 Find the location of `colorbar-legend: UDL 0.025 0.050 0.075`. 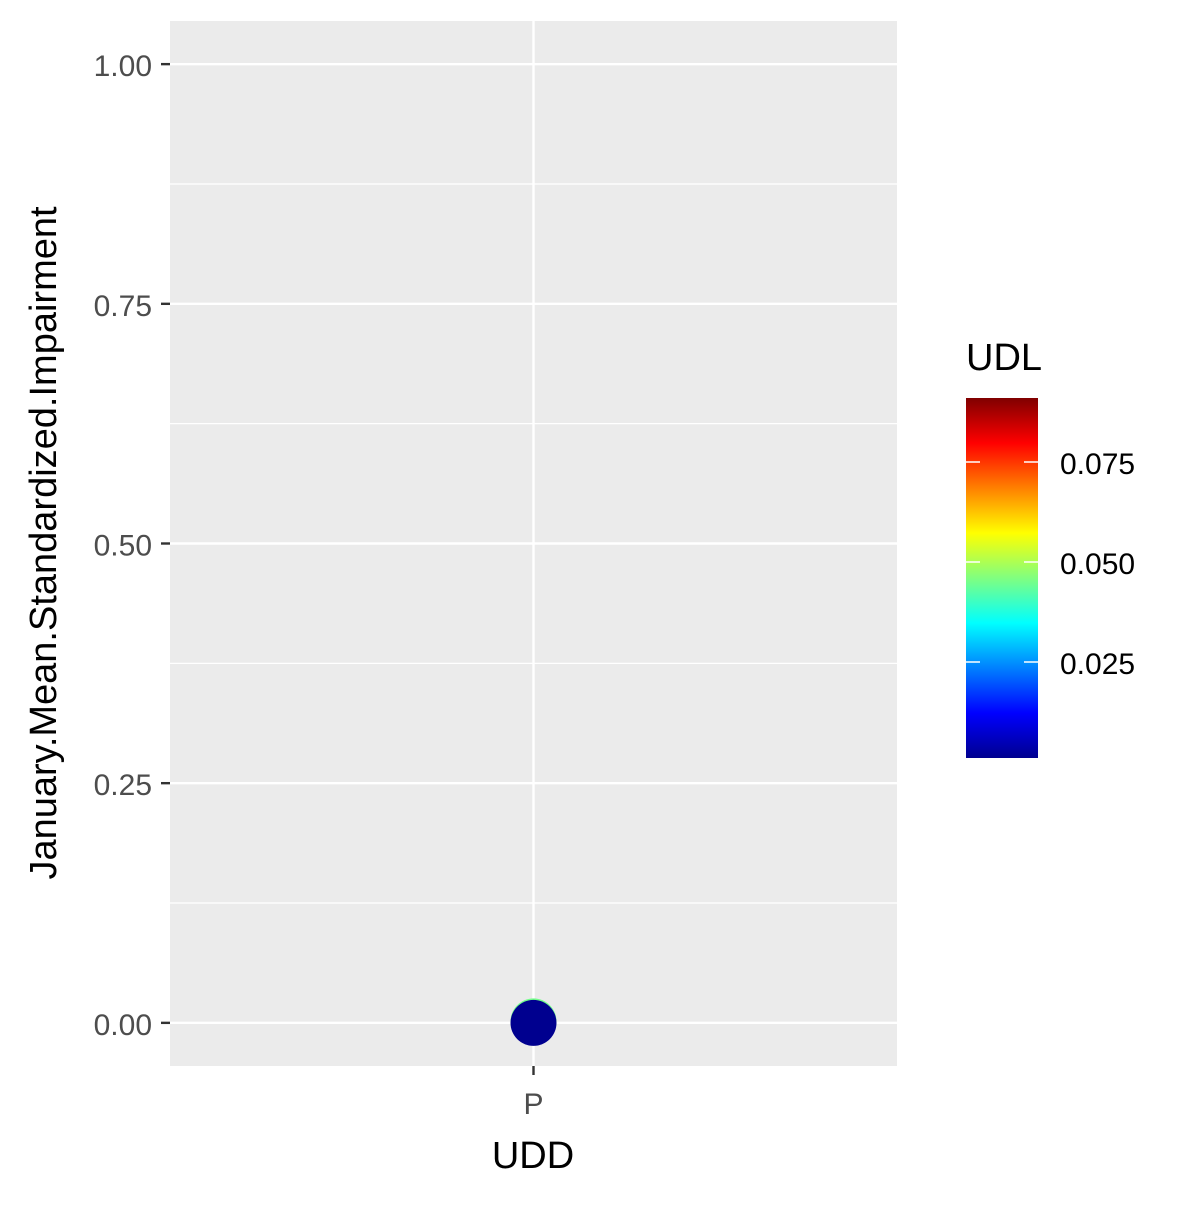

colorbar-legend: UDL 0.025 0.050 0.075 is located at coordinates (1050, 547).